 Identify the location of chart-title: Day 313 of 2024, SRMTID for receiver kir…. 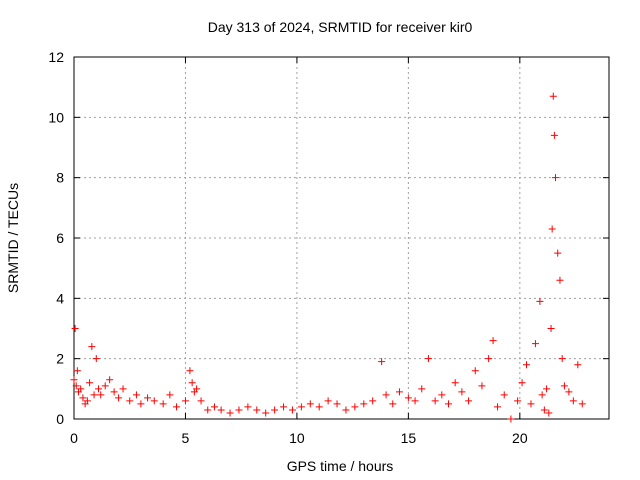
(340, 27).